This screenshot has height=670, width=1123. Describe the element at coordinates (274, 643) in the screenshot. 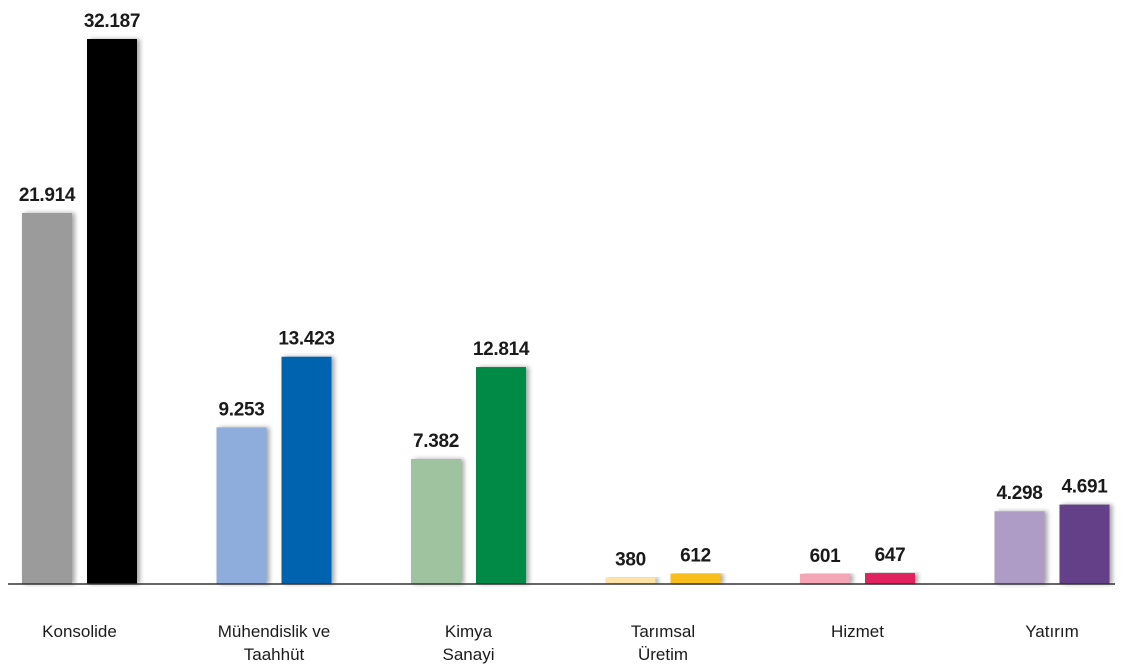

I see `category-label-1: Mühendislik ve Taahhüt` at that location.